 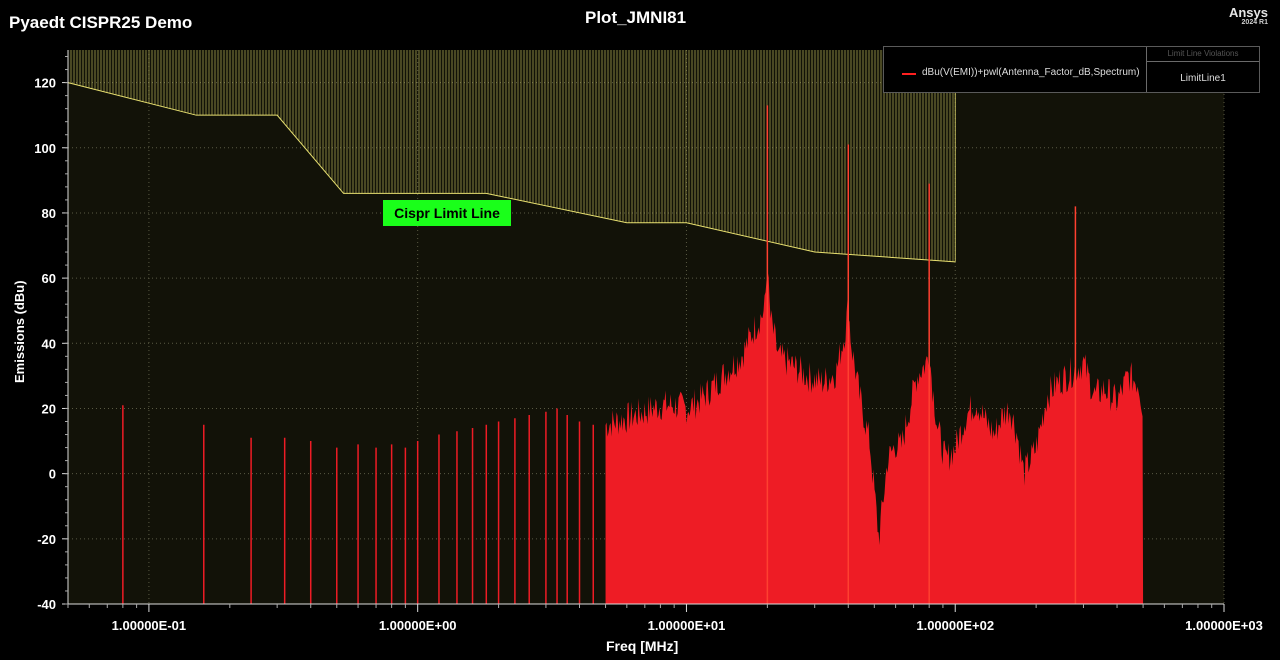 I want to click on limit-violations-header: Limit Line Violations, so click(x=1203, y=54).